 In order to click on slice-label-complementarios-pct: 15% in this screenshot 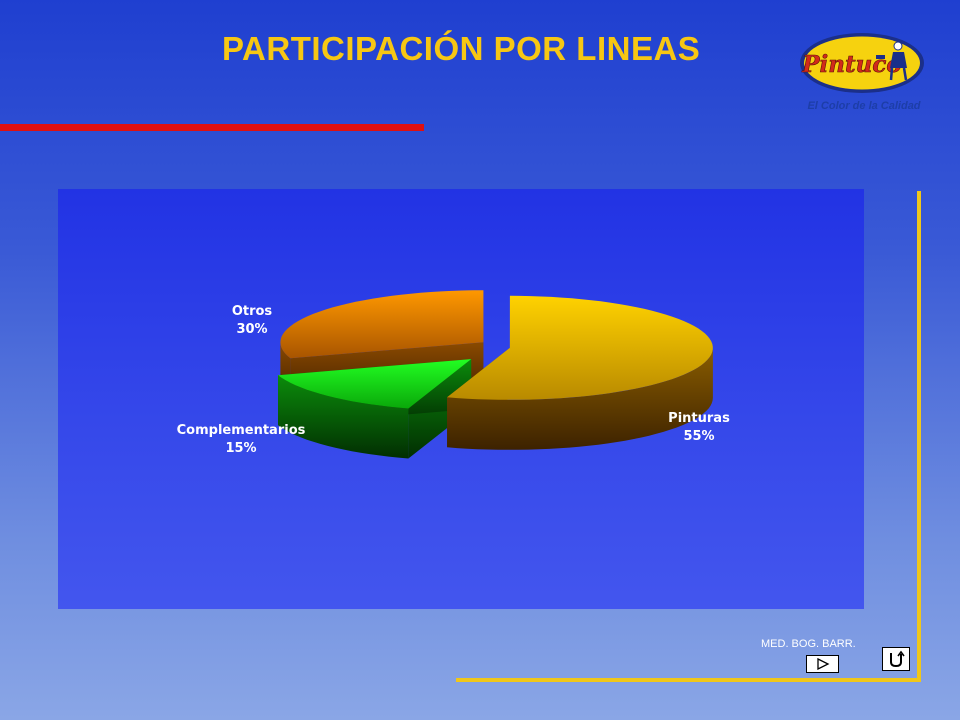, I will do `click(241, 448)`.